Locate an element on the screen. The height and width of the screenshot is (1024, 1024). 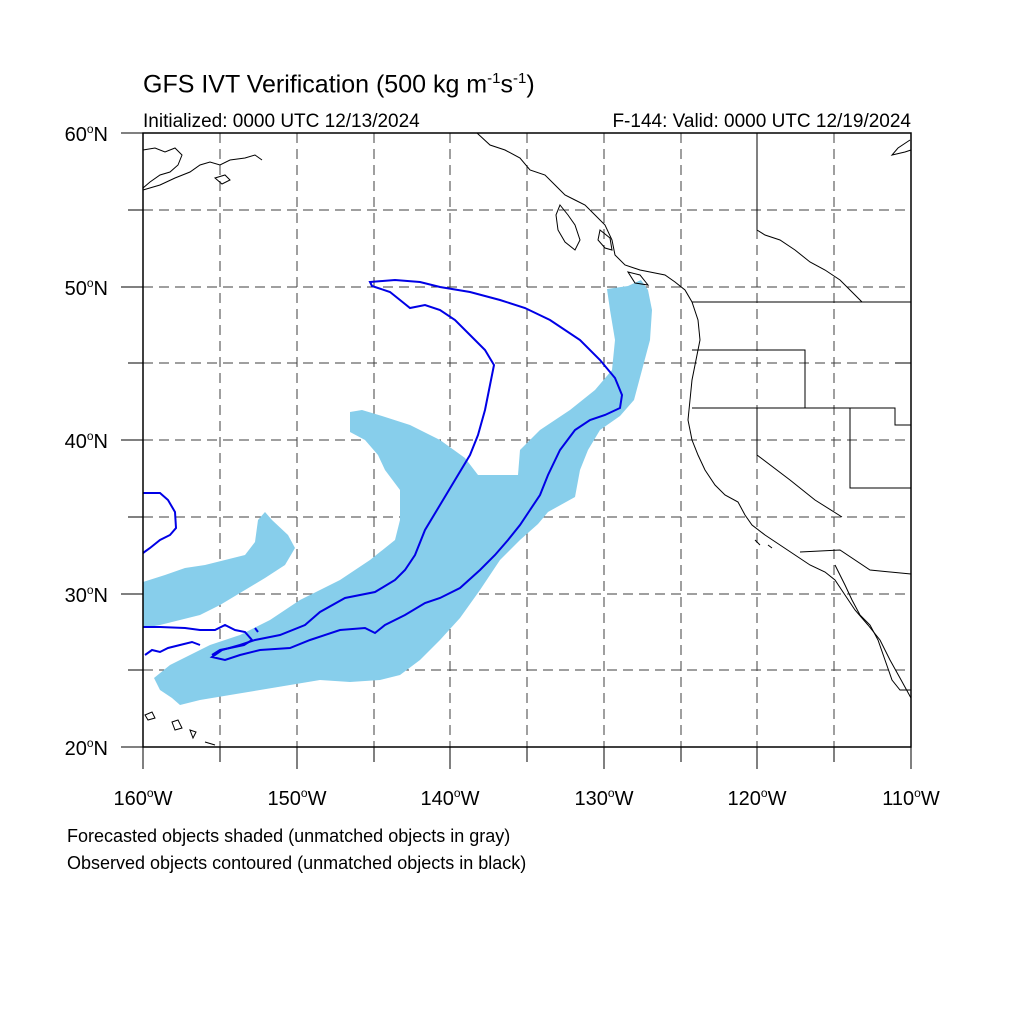
lon-label-130w: 130oW is located at coordinates (604, 798).